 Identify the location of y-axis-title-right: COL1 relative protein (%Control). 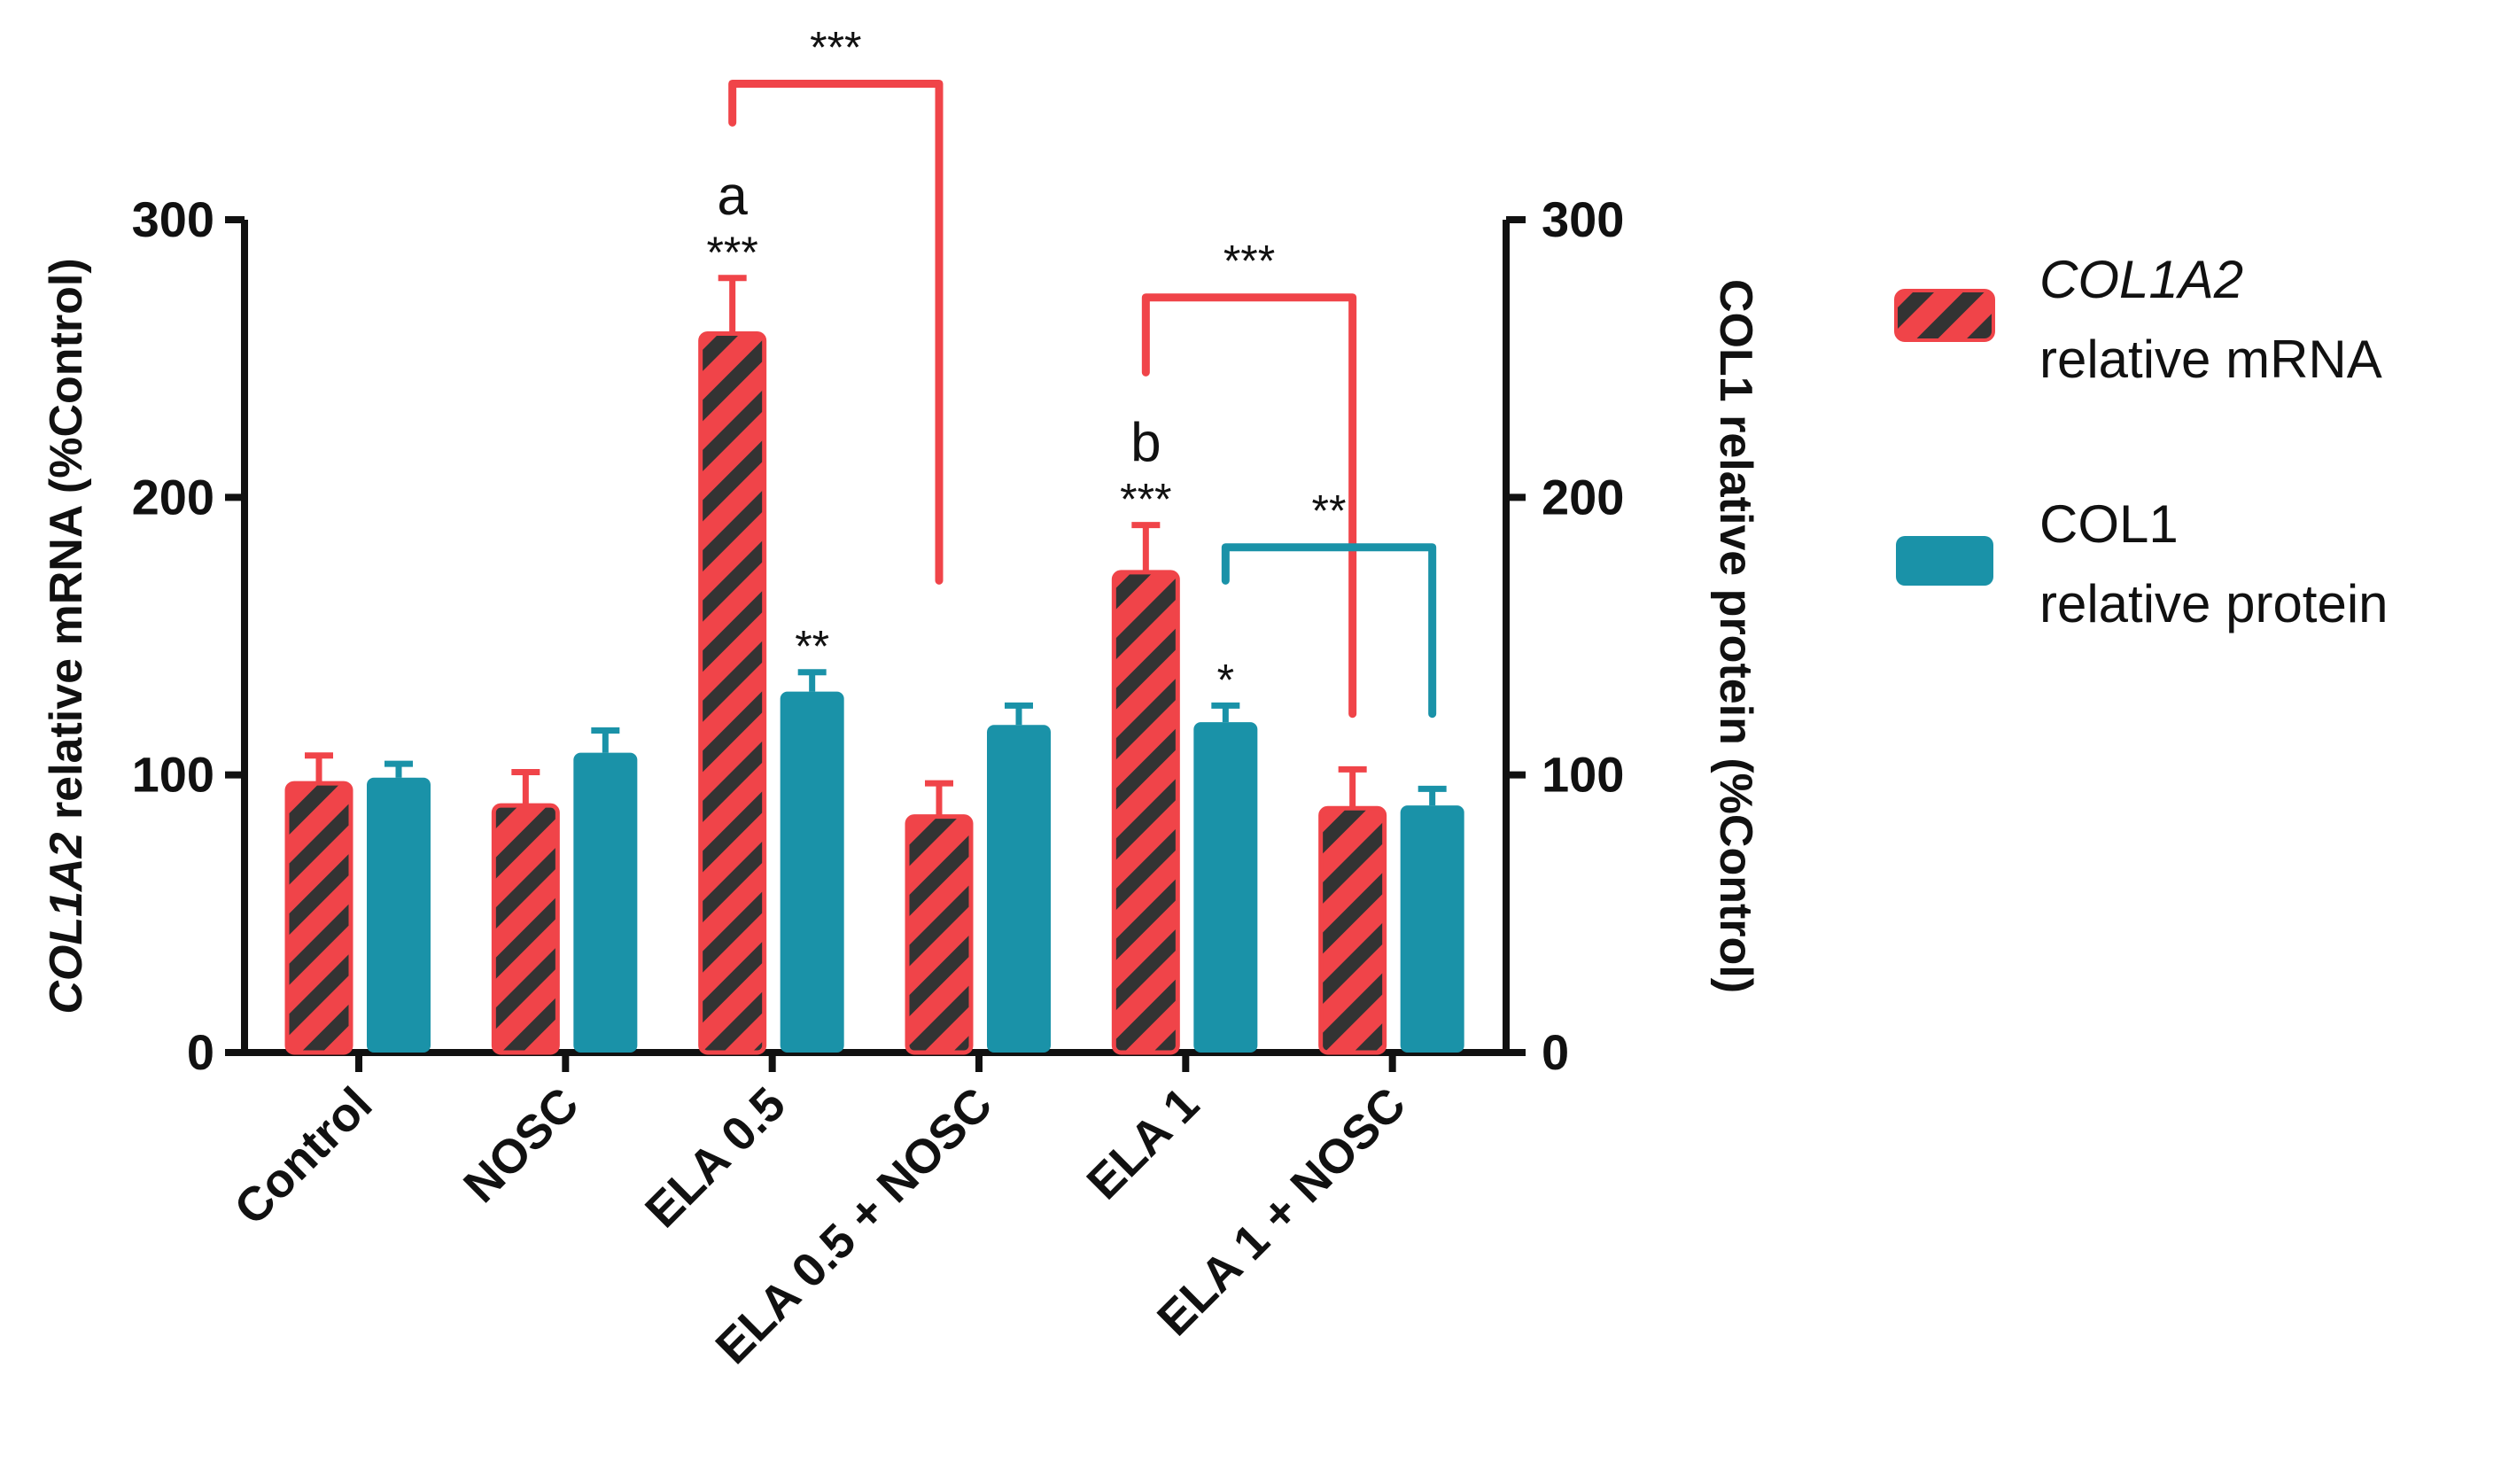
(1735, 636).